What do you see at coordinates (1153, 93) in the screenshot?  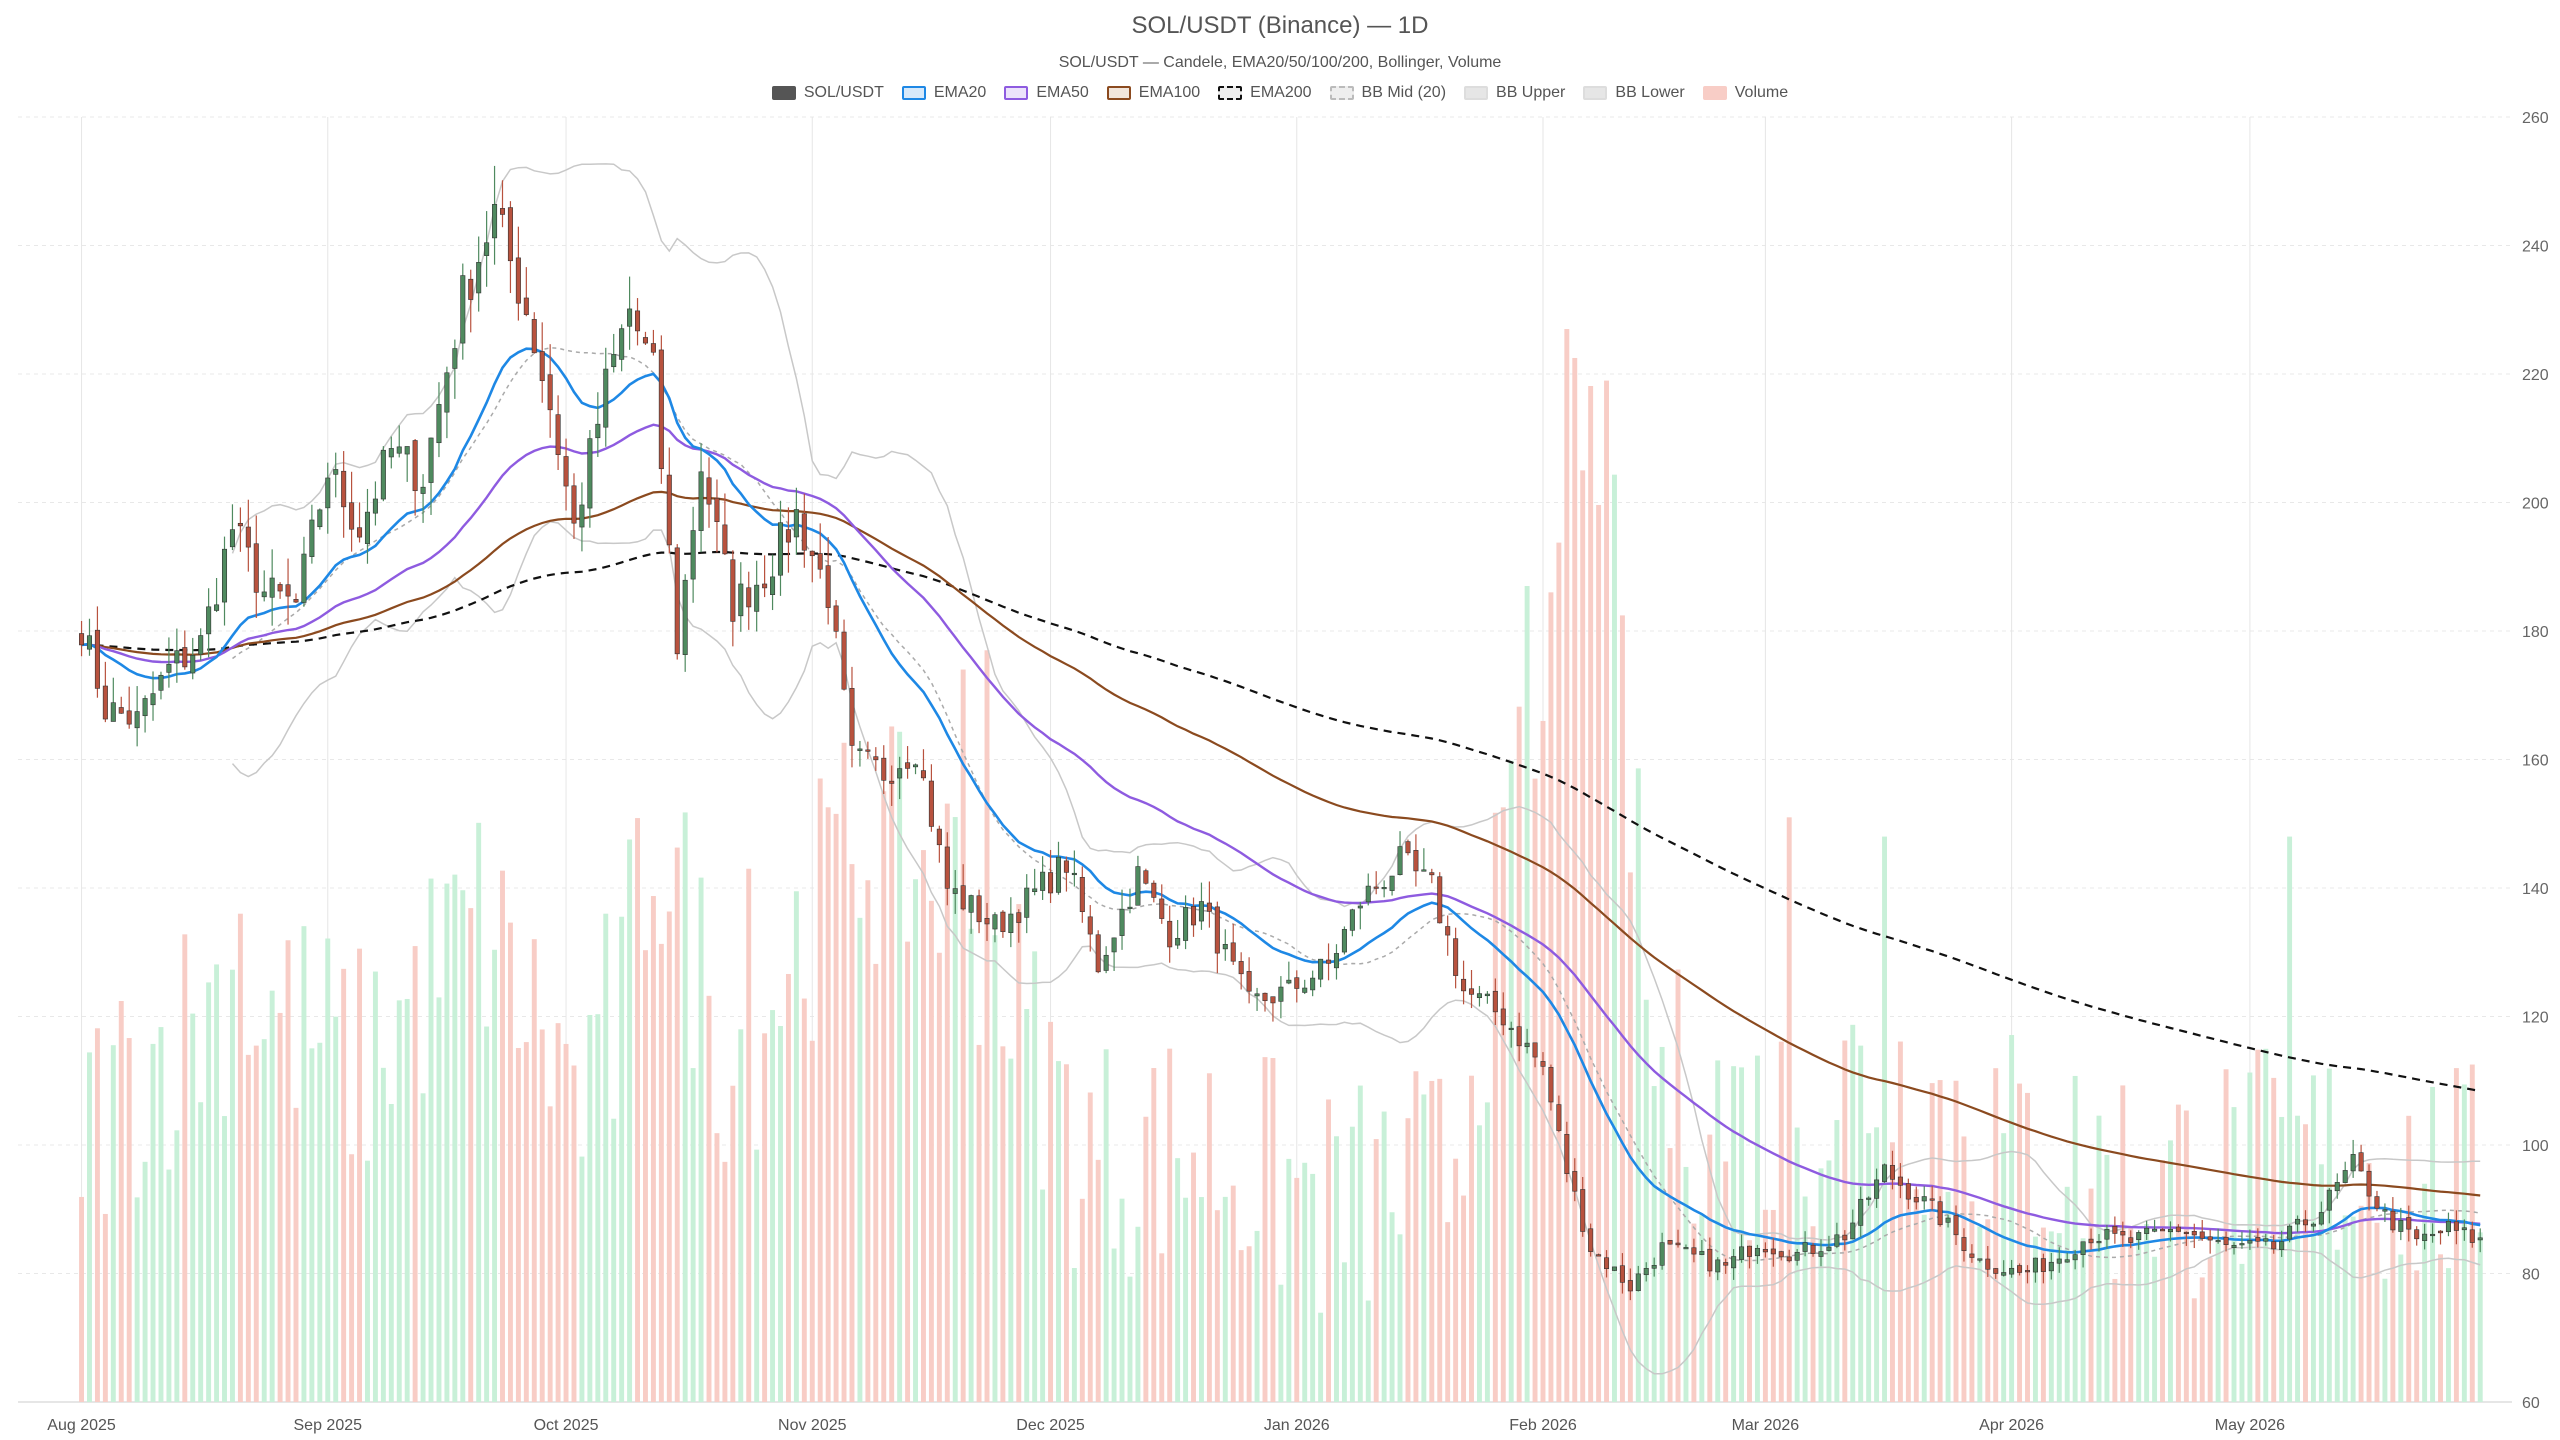 I see `legend-item-ema100: EMA100` at bounding box center [1153, 93].